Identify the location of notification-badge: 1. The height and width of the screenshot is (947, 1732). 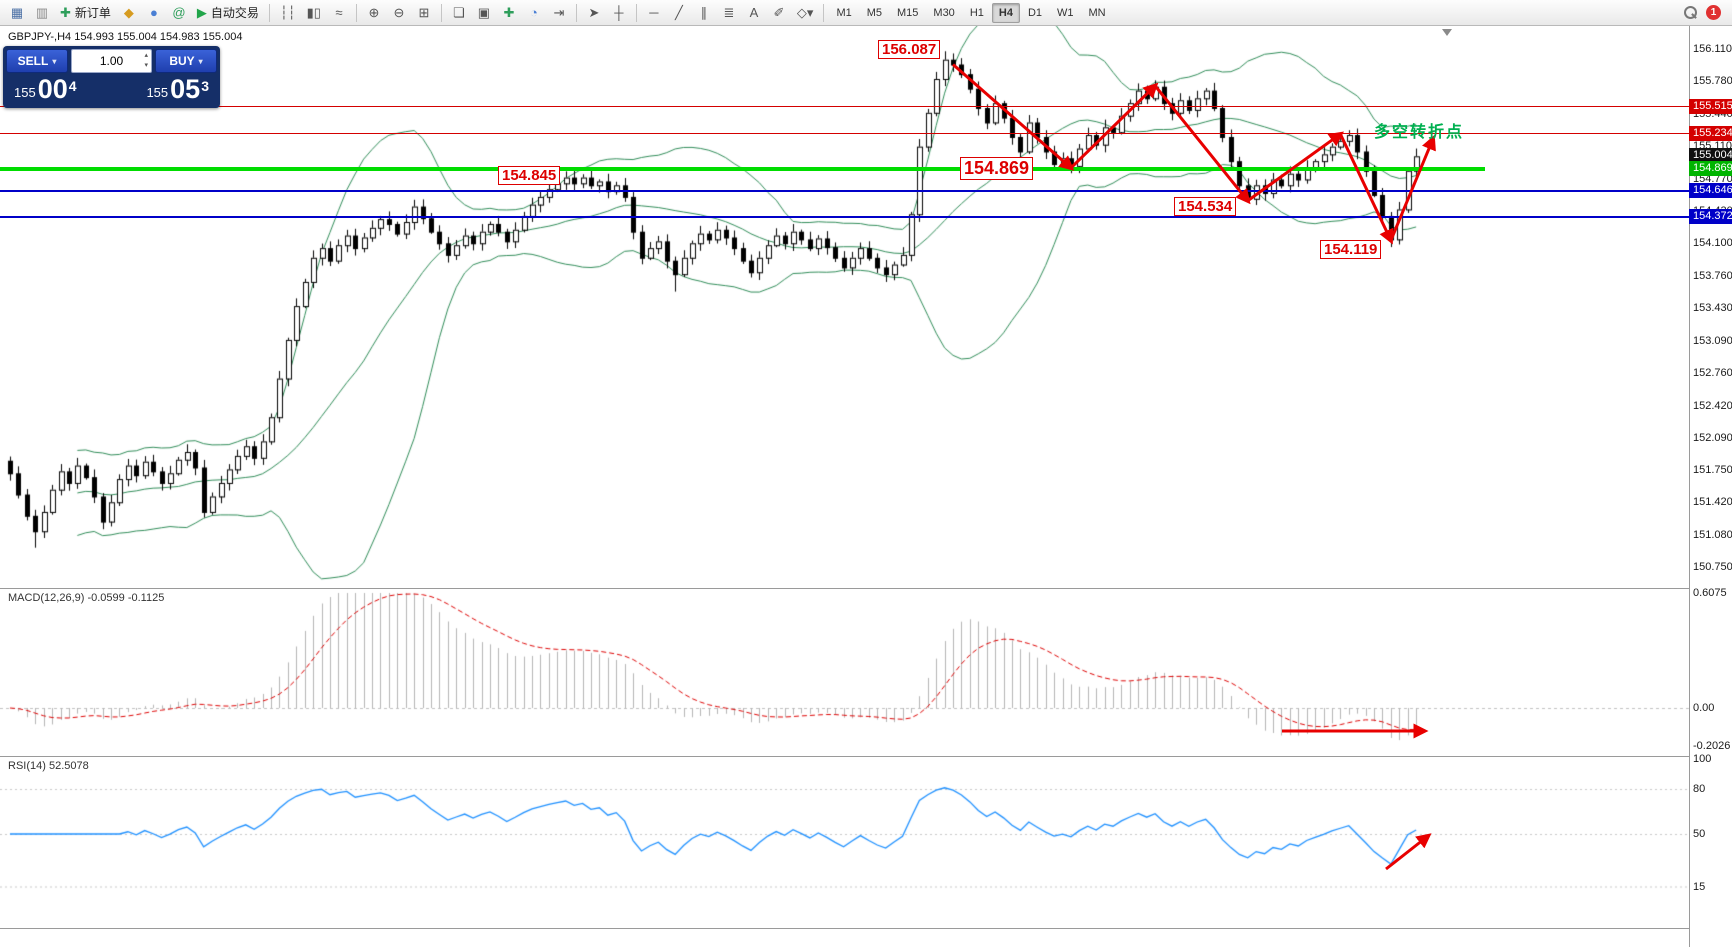
(1713, 12).